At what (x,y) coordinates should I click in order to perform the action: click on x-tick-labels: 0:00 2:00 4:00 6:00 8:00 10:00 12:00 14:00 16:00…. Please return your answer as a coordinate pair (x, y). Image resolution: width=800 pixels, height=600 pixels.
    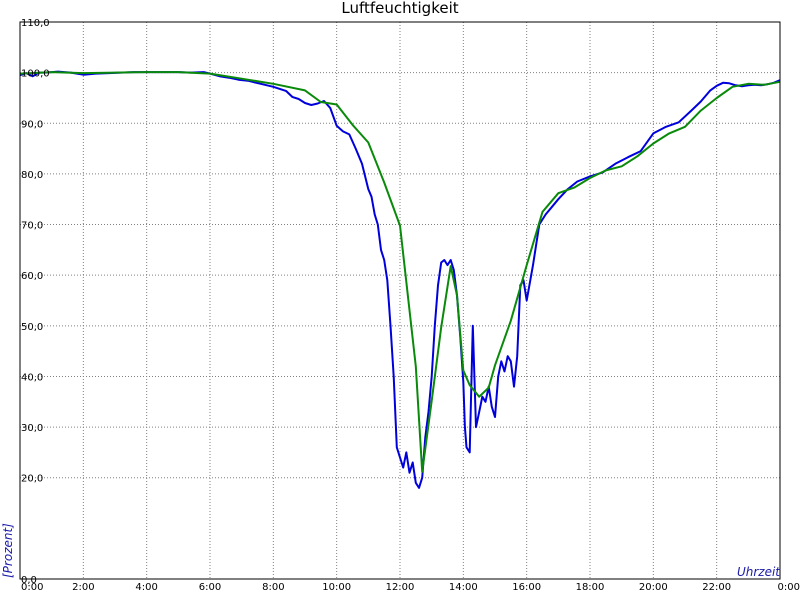
    Looking at the image, I should click on (410, 587).